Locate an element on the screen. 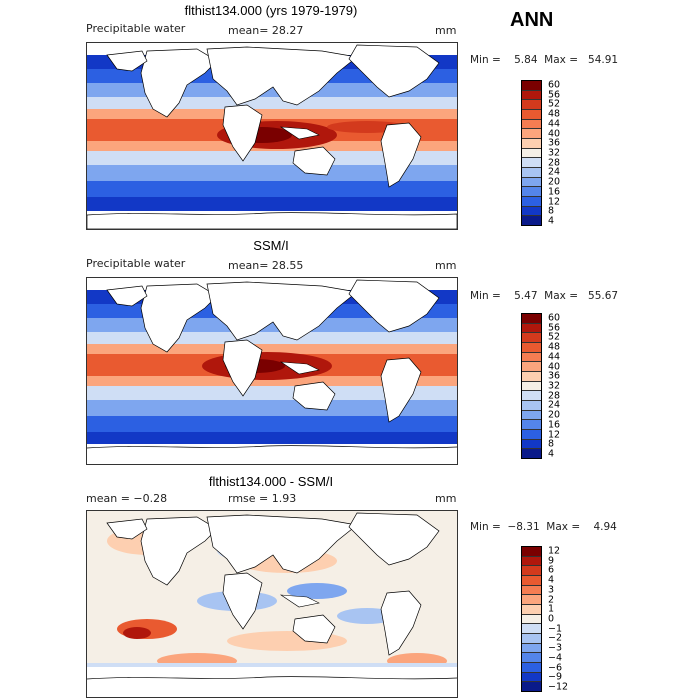 The height and width of the screenshot is (700, 700). colorbar-label: 3 is located at coordinates (551, 590).